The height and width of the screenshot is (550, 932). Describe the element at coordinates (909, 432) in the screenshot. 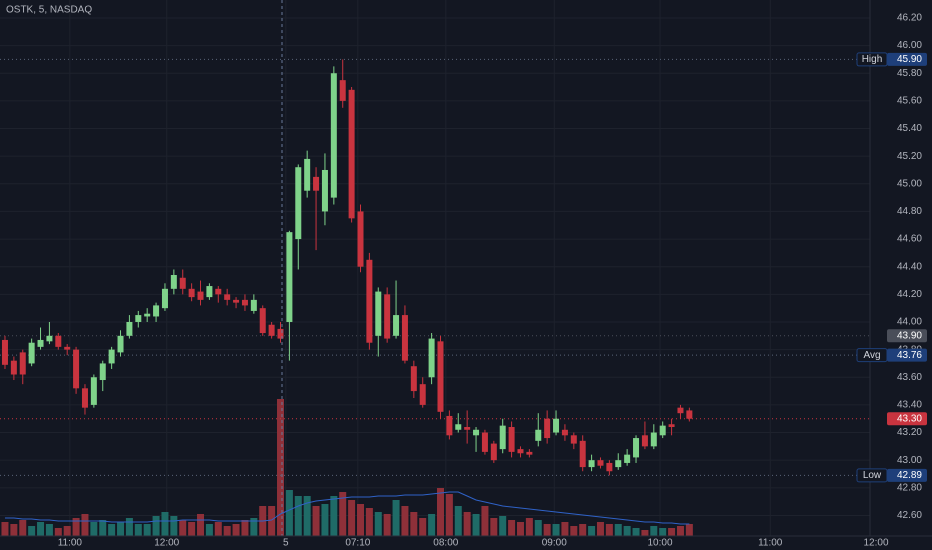

I see `y-tick-label: 43.20` at that location.